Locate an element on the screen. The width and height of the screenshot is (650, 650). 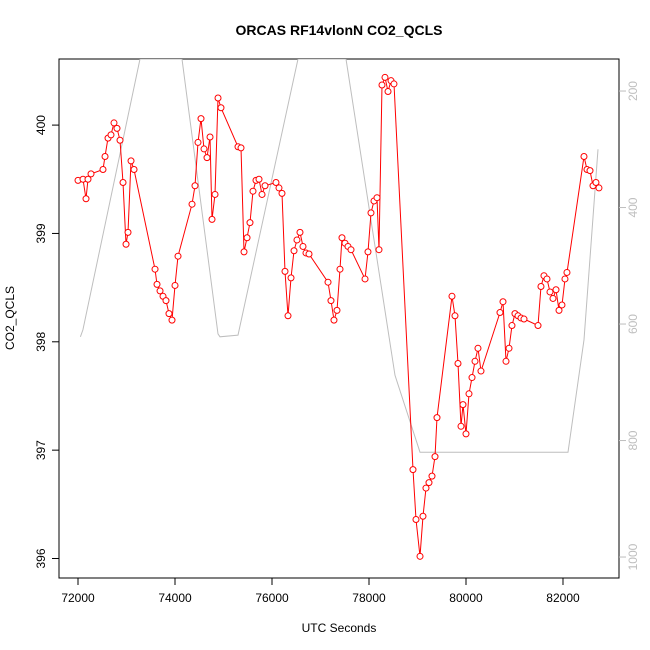
y-tick-label: 400 is located at coordinates (41, 125).